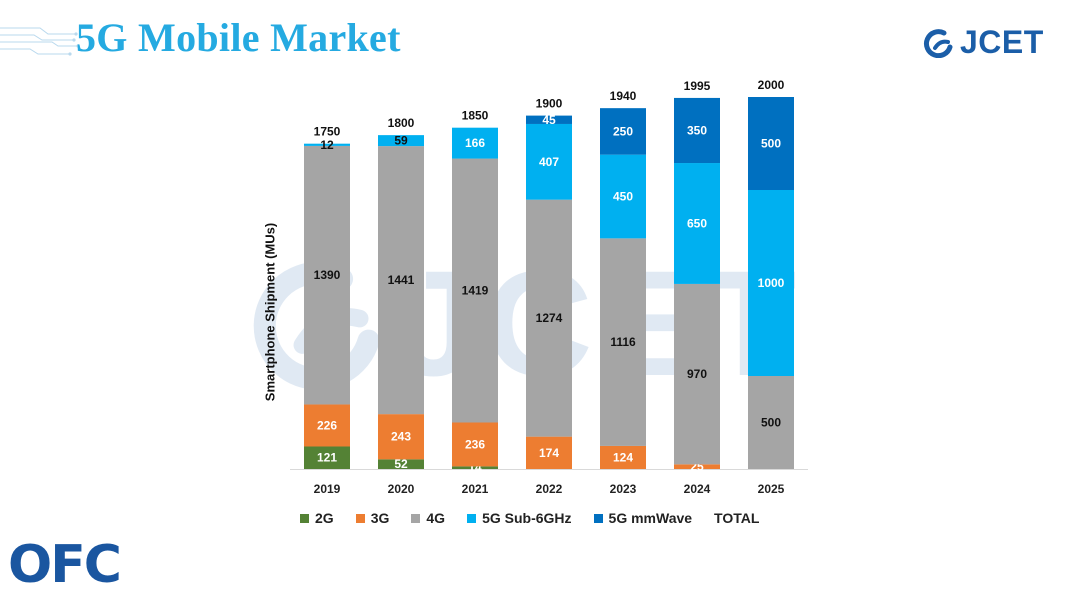 Image resolution: width=1080 pixels, height=607 pixels. I want to click on data-label: 226, so click(327, 425).